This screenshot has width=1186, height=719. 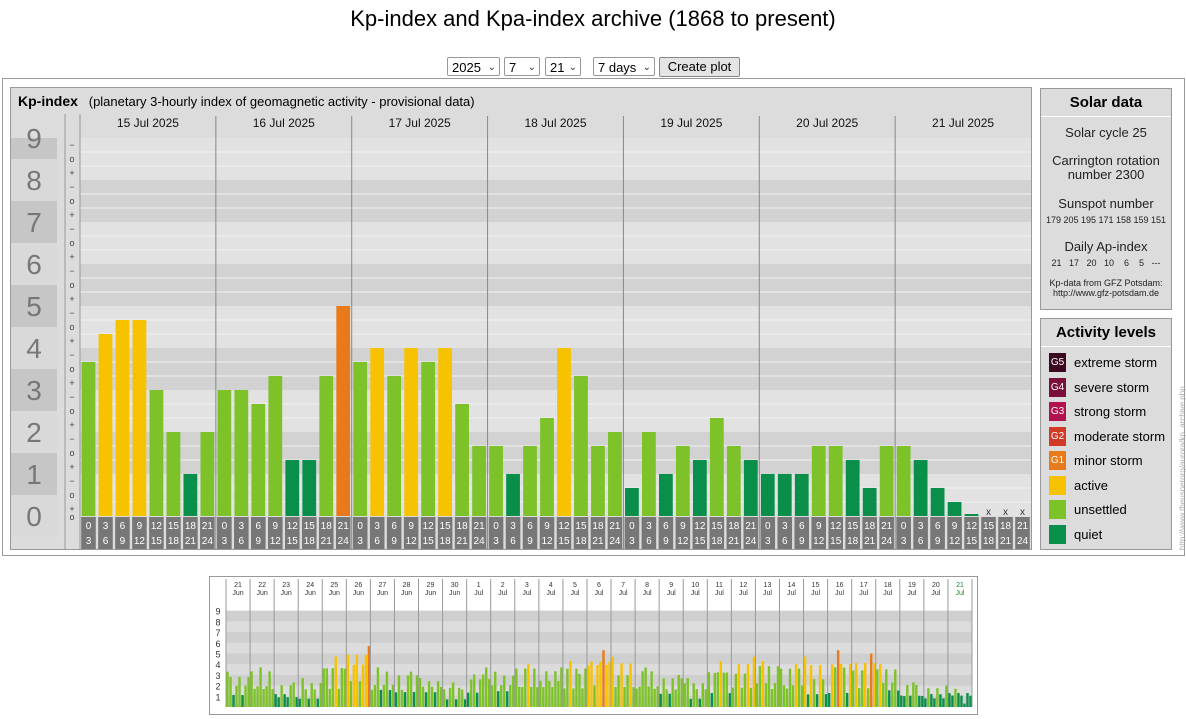 What do you see at coordinates (792, 585) in the screenshot?
I see `mini-day-label: 14` at bounding box center [792, 585].